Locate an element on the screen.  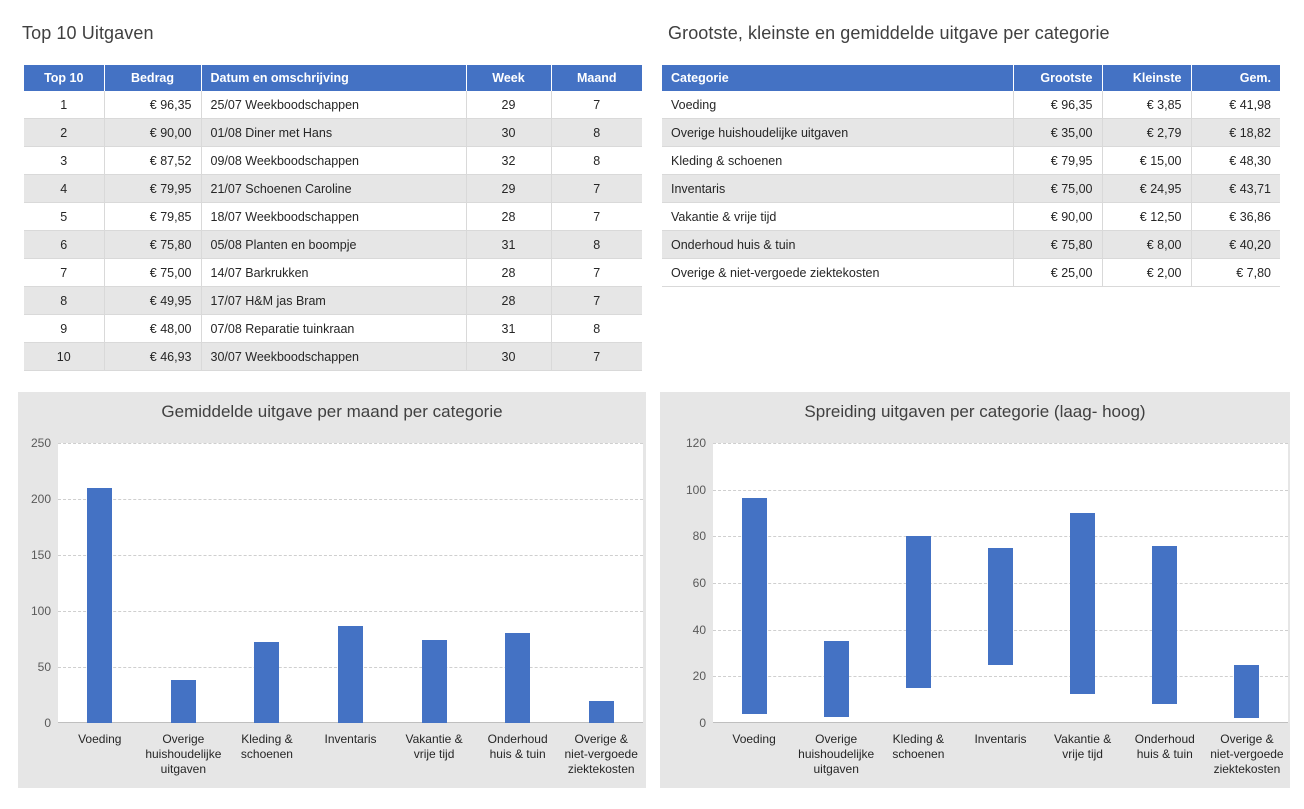
cell-category: Onderhoud huis & tuin is located at coordinates (838, 244).